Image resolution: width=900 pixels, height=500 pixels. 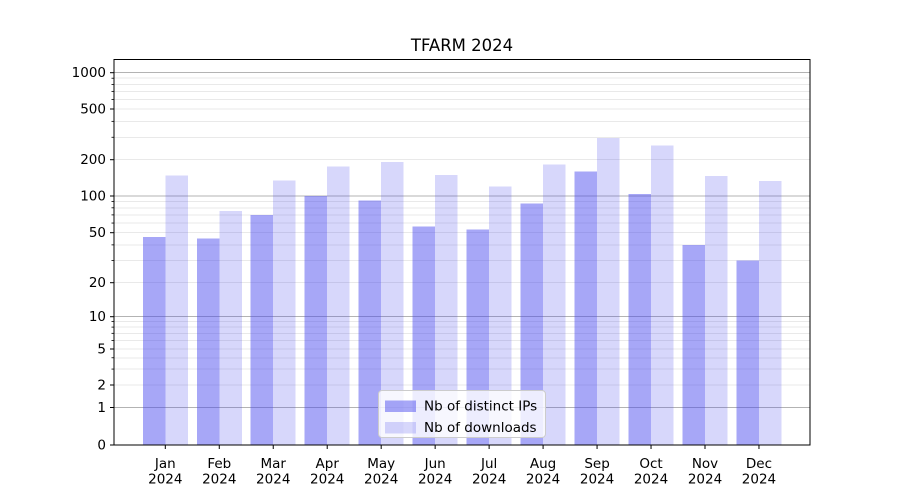 What do you see at coordinates (480, 428) in the screenshot?
I see `legend-label-downloads: Nb of downloads` at bounding box center [480, 428].